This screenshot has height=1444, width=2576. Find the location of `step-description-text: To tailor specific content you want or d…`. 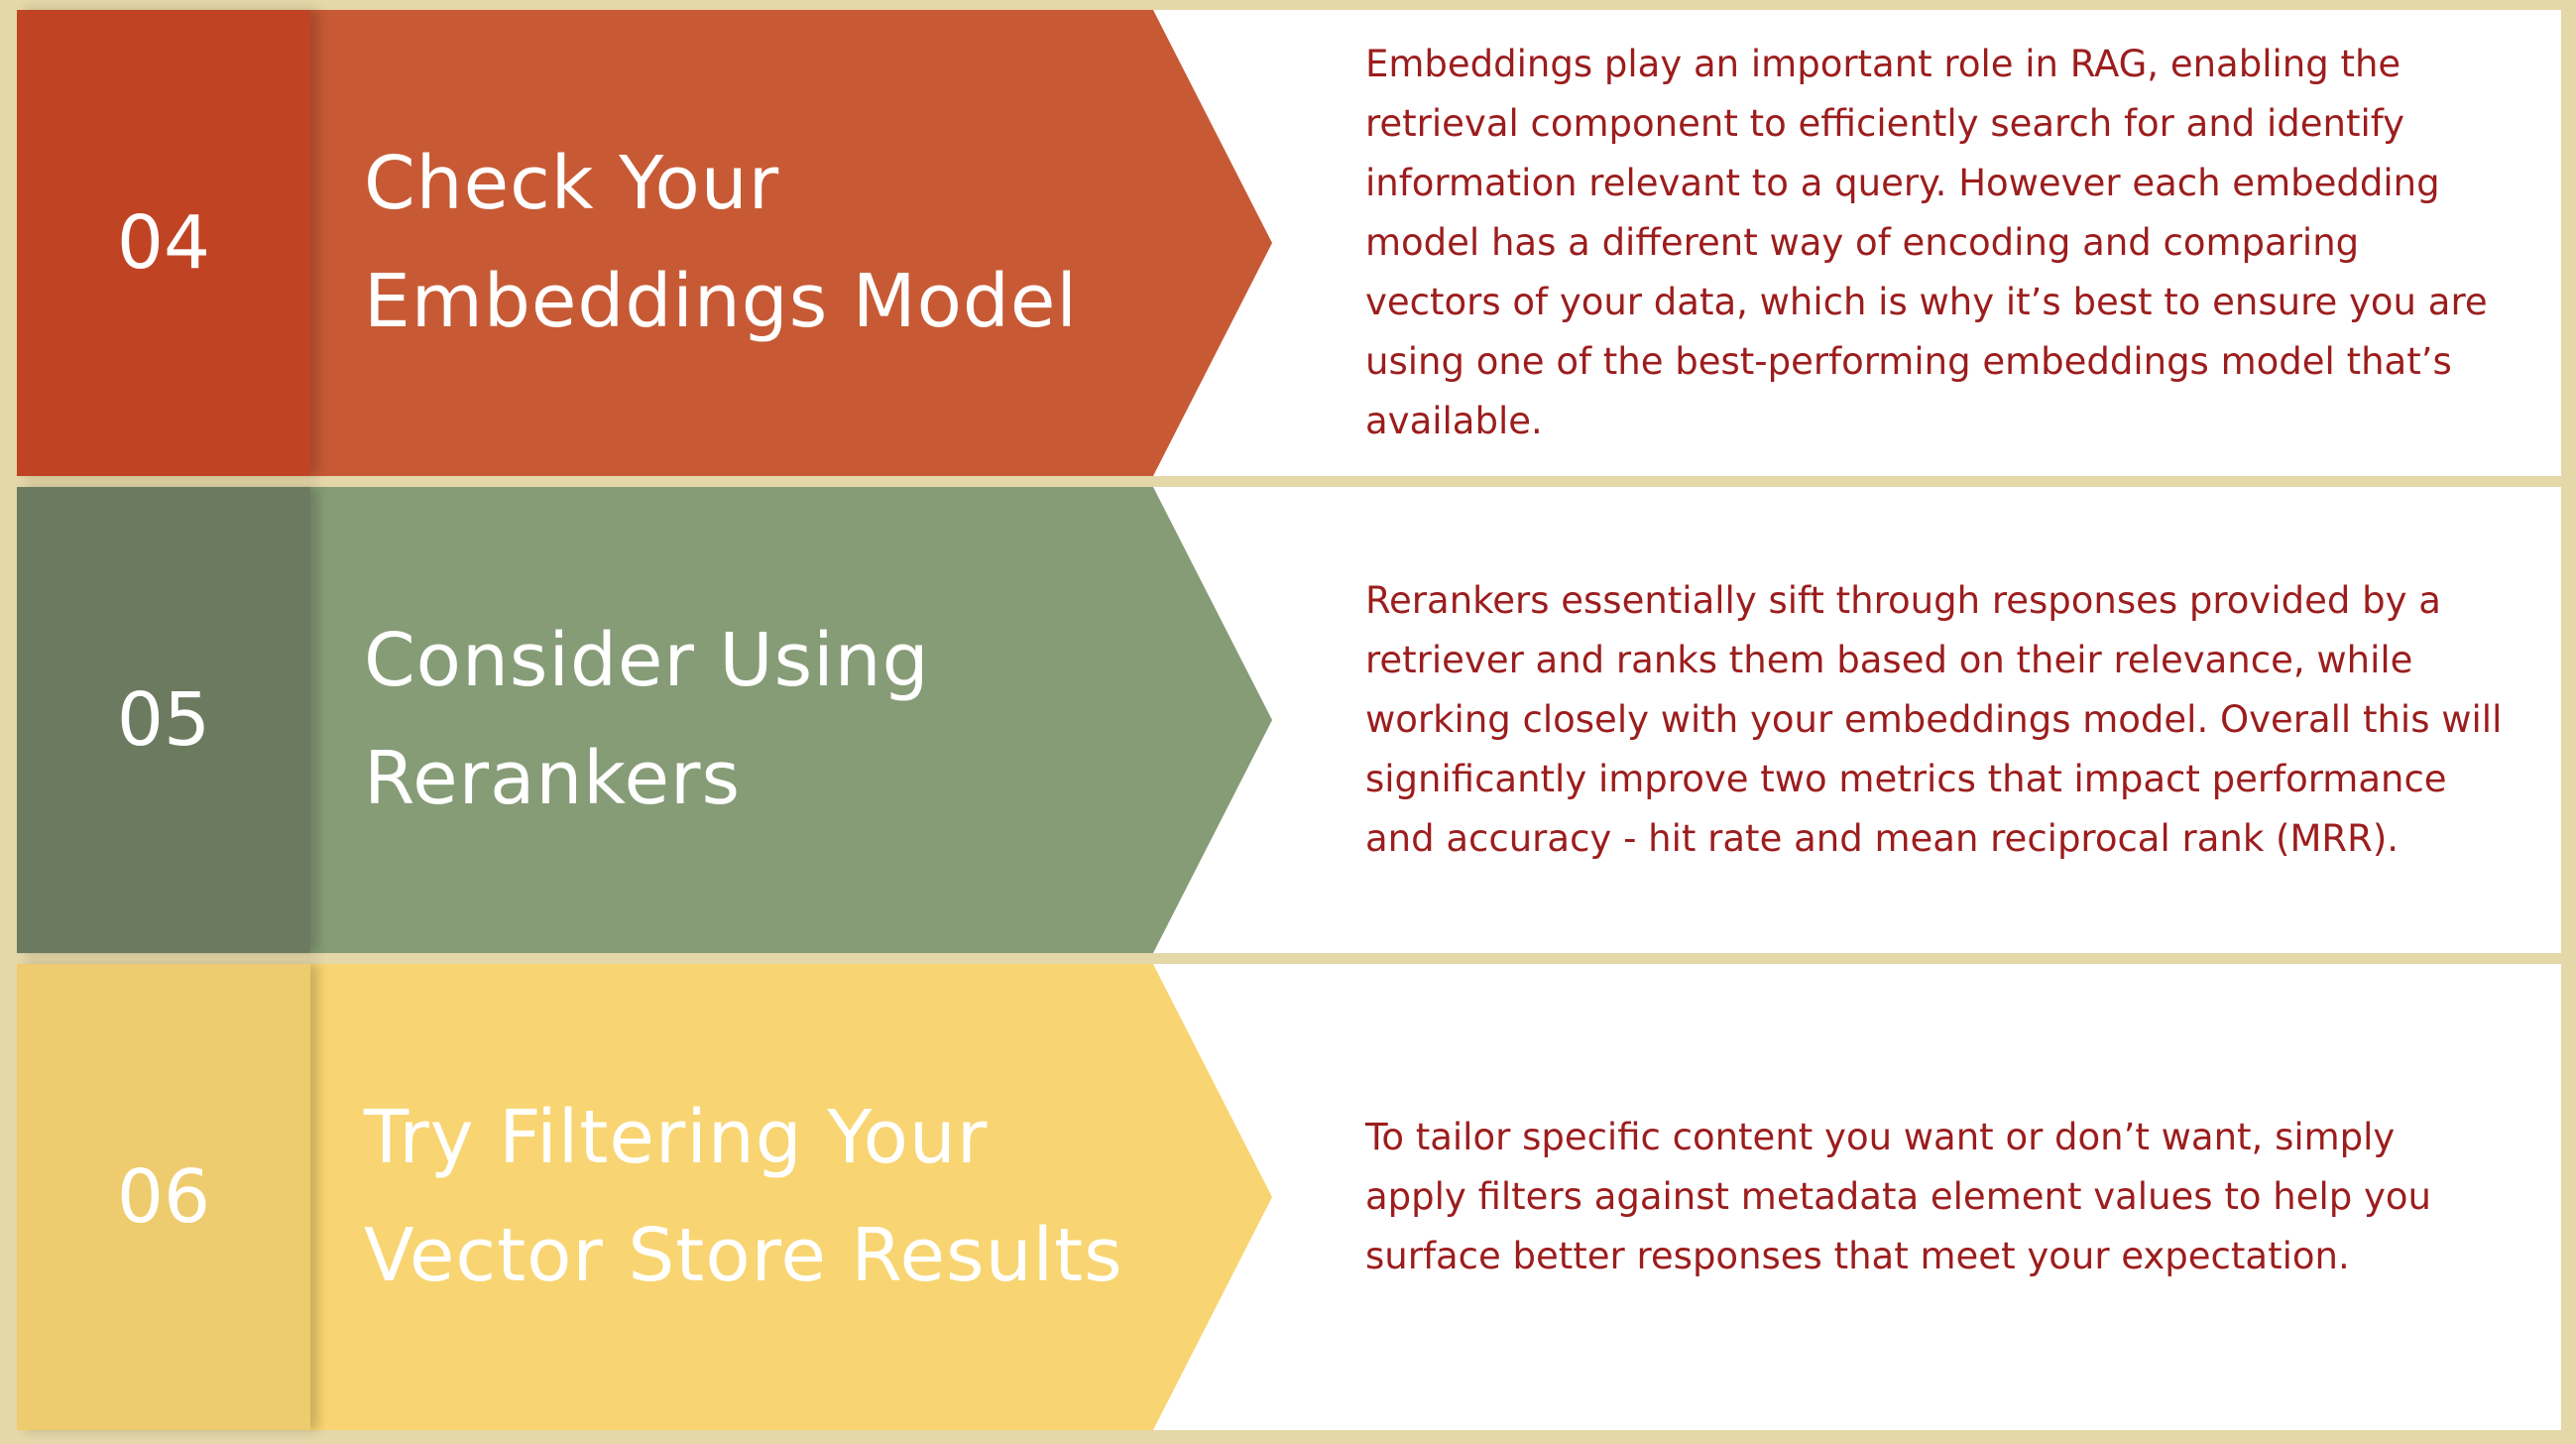

step-description-text: To tailor specific content you want or d… is located at coordinates (1898, 1196).